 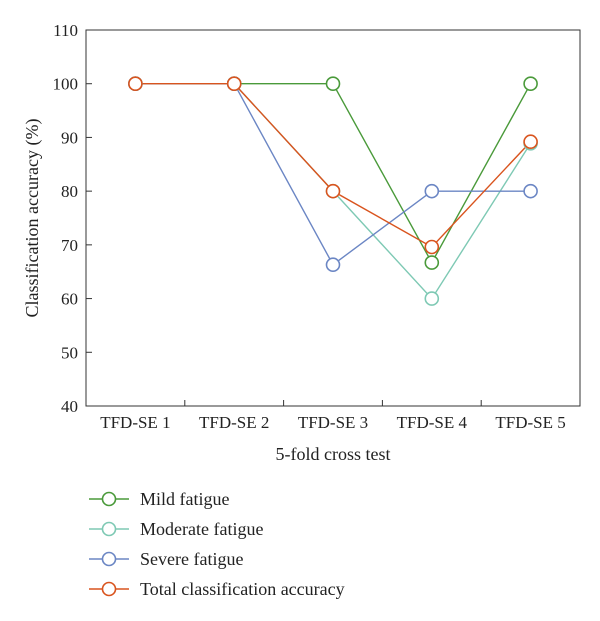 What do you see at coordinates (32, 218) in the screenshot?
I see `y-axis-label: Classification accuracy (%)` at bounding box center [32, 218].